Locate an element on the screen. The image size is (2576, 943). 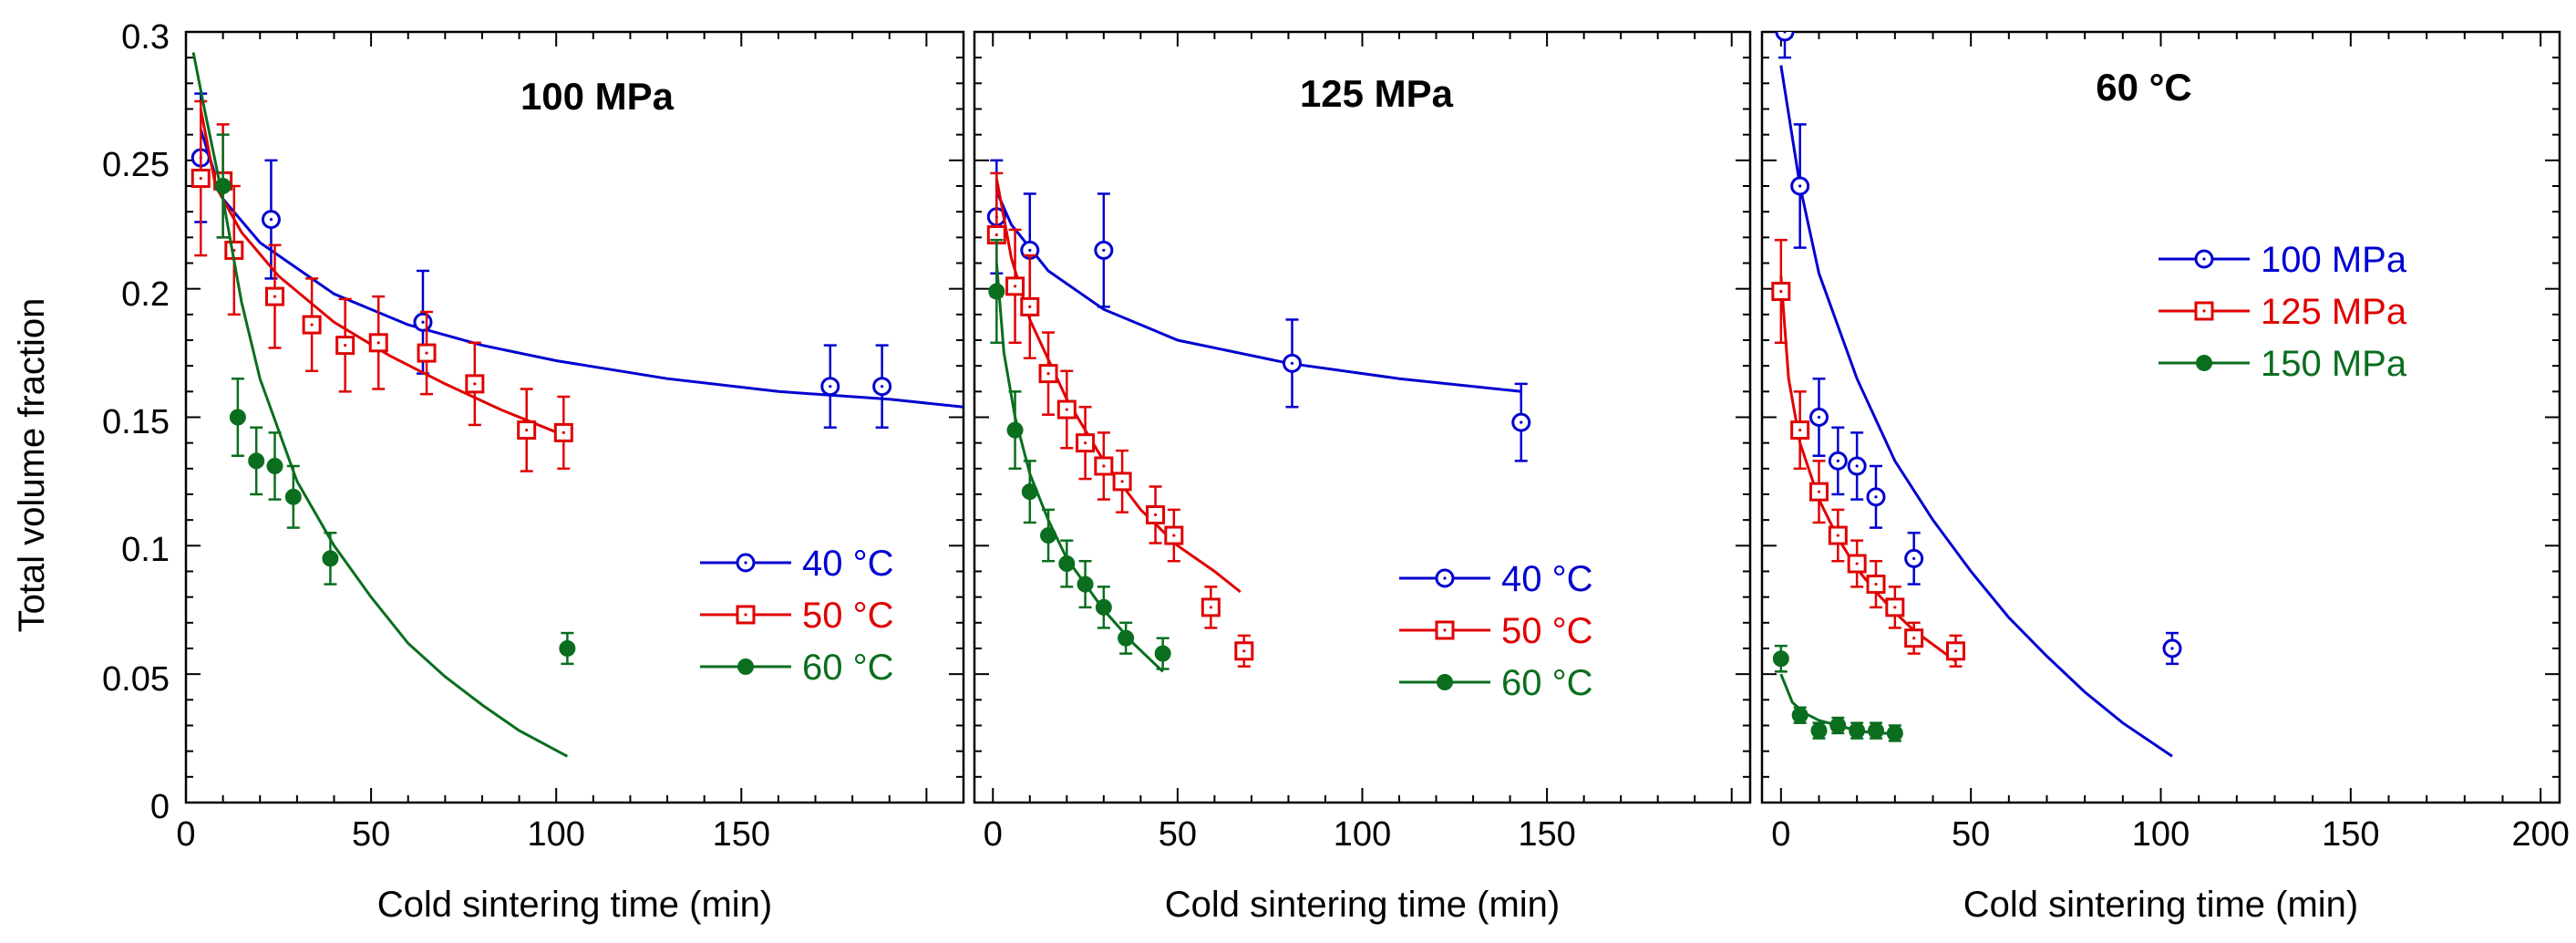
y-tick-label: 0.05 is located at coordinates (136, 679).